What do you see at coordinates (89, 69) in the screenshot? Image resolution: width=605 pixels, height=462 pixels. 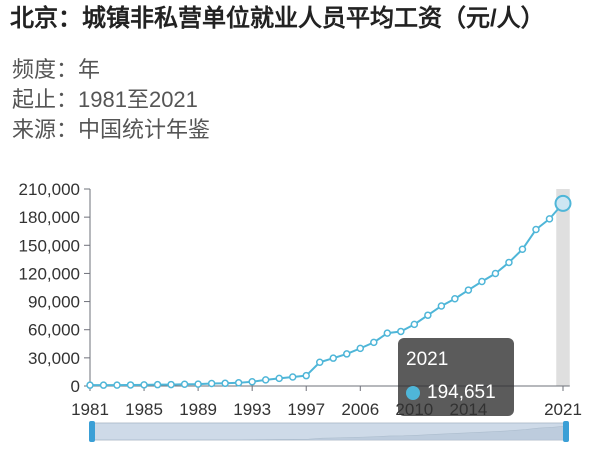 I see `meta-frequency-value: 年` at bounding box center [89, 69].